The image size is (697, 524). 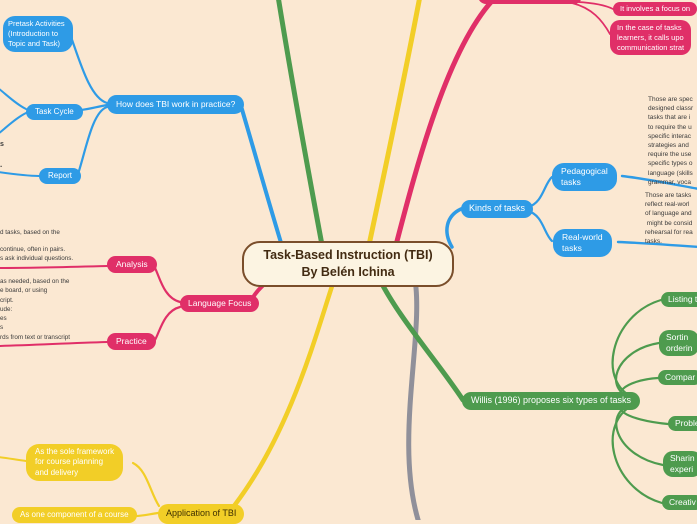 I want to click on connector-lf-analysis, so click(x=167, y=285).